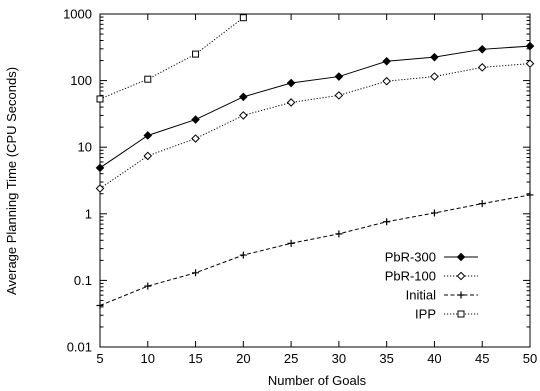 This screenshot has height=391, width=540. I want to click on y-tick-label: 0.1, so click(83, 280).